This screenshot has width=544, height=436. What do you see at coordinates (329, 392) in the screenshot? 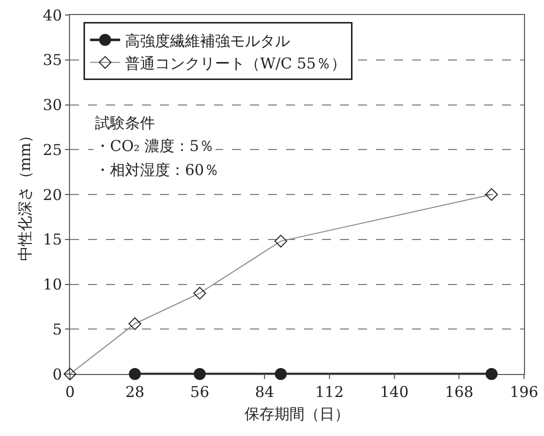
I see `x-tick-label: 112` at bounding box center [329, 392].